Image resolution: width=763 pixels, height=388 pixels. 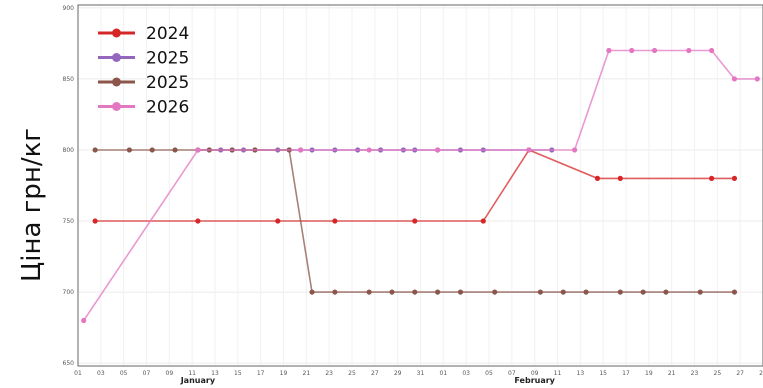 I want to click on month-label: January, so click(x=198, y=380).